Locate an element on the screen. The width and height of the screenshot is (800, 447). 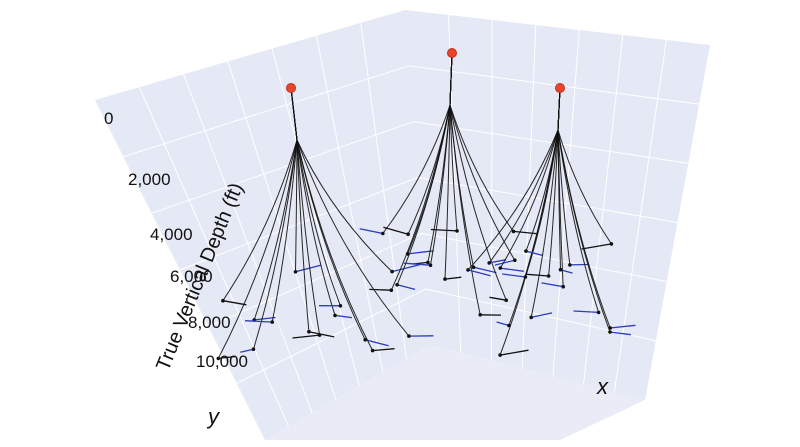
z-tick-label: 0 is located at coordinates (108, 118).